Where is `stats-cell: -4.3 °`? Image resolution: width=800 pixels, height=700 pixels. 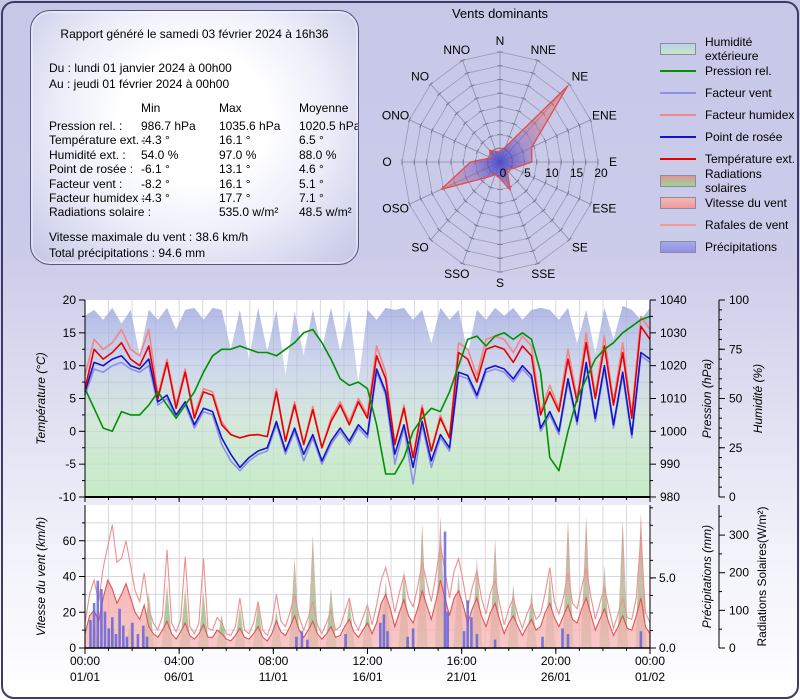 stats-cell: -4.3 ° is located at coordinates (155, 140).